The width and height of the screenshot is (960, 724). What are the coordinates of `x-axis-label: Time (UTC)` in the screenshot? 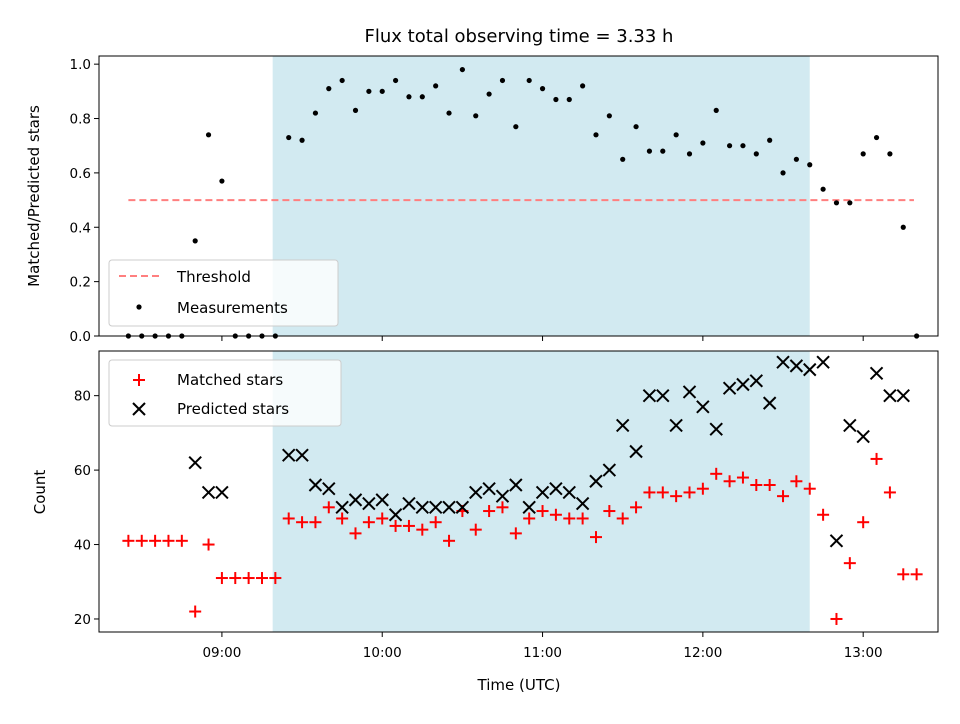 It's located at (519, 685).